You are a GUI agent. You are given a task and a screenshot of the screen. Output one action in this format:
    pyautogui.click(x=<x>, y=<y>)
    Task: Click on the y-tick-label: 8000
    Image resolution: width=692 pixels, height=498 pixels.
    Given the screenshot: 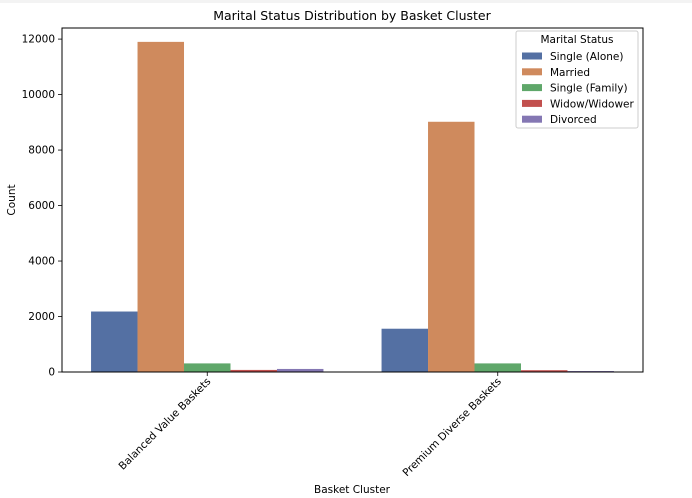 What is the action you would take?
    pyautogui.click(x=41, y=151)
    